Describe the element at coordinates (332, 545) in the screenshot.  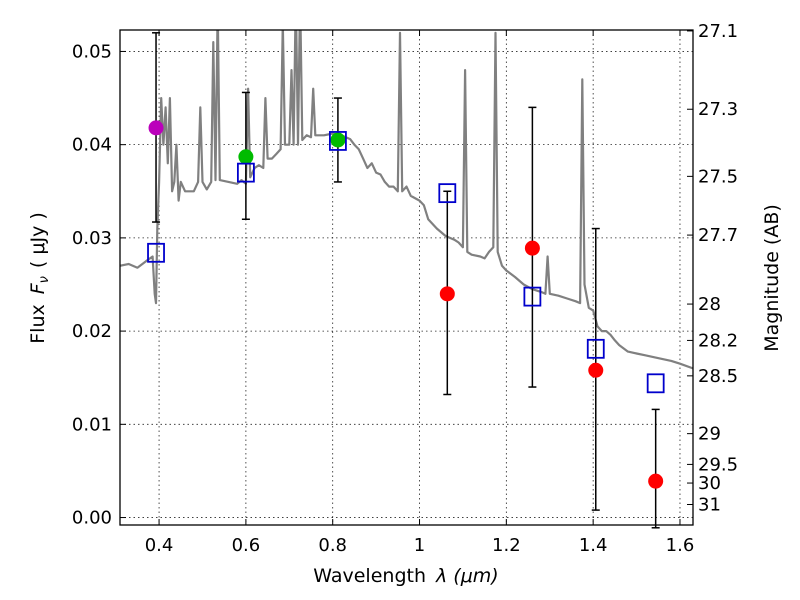
I see `x-tick-label: 0.8` at that location.